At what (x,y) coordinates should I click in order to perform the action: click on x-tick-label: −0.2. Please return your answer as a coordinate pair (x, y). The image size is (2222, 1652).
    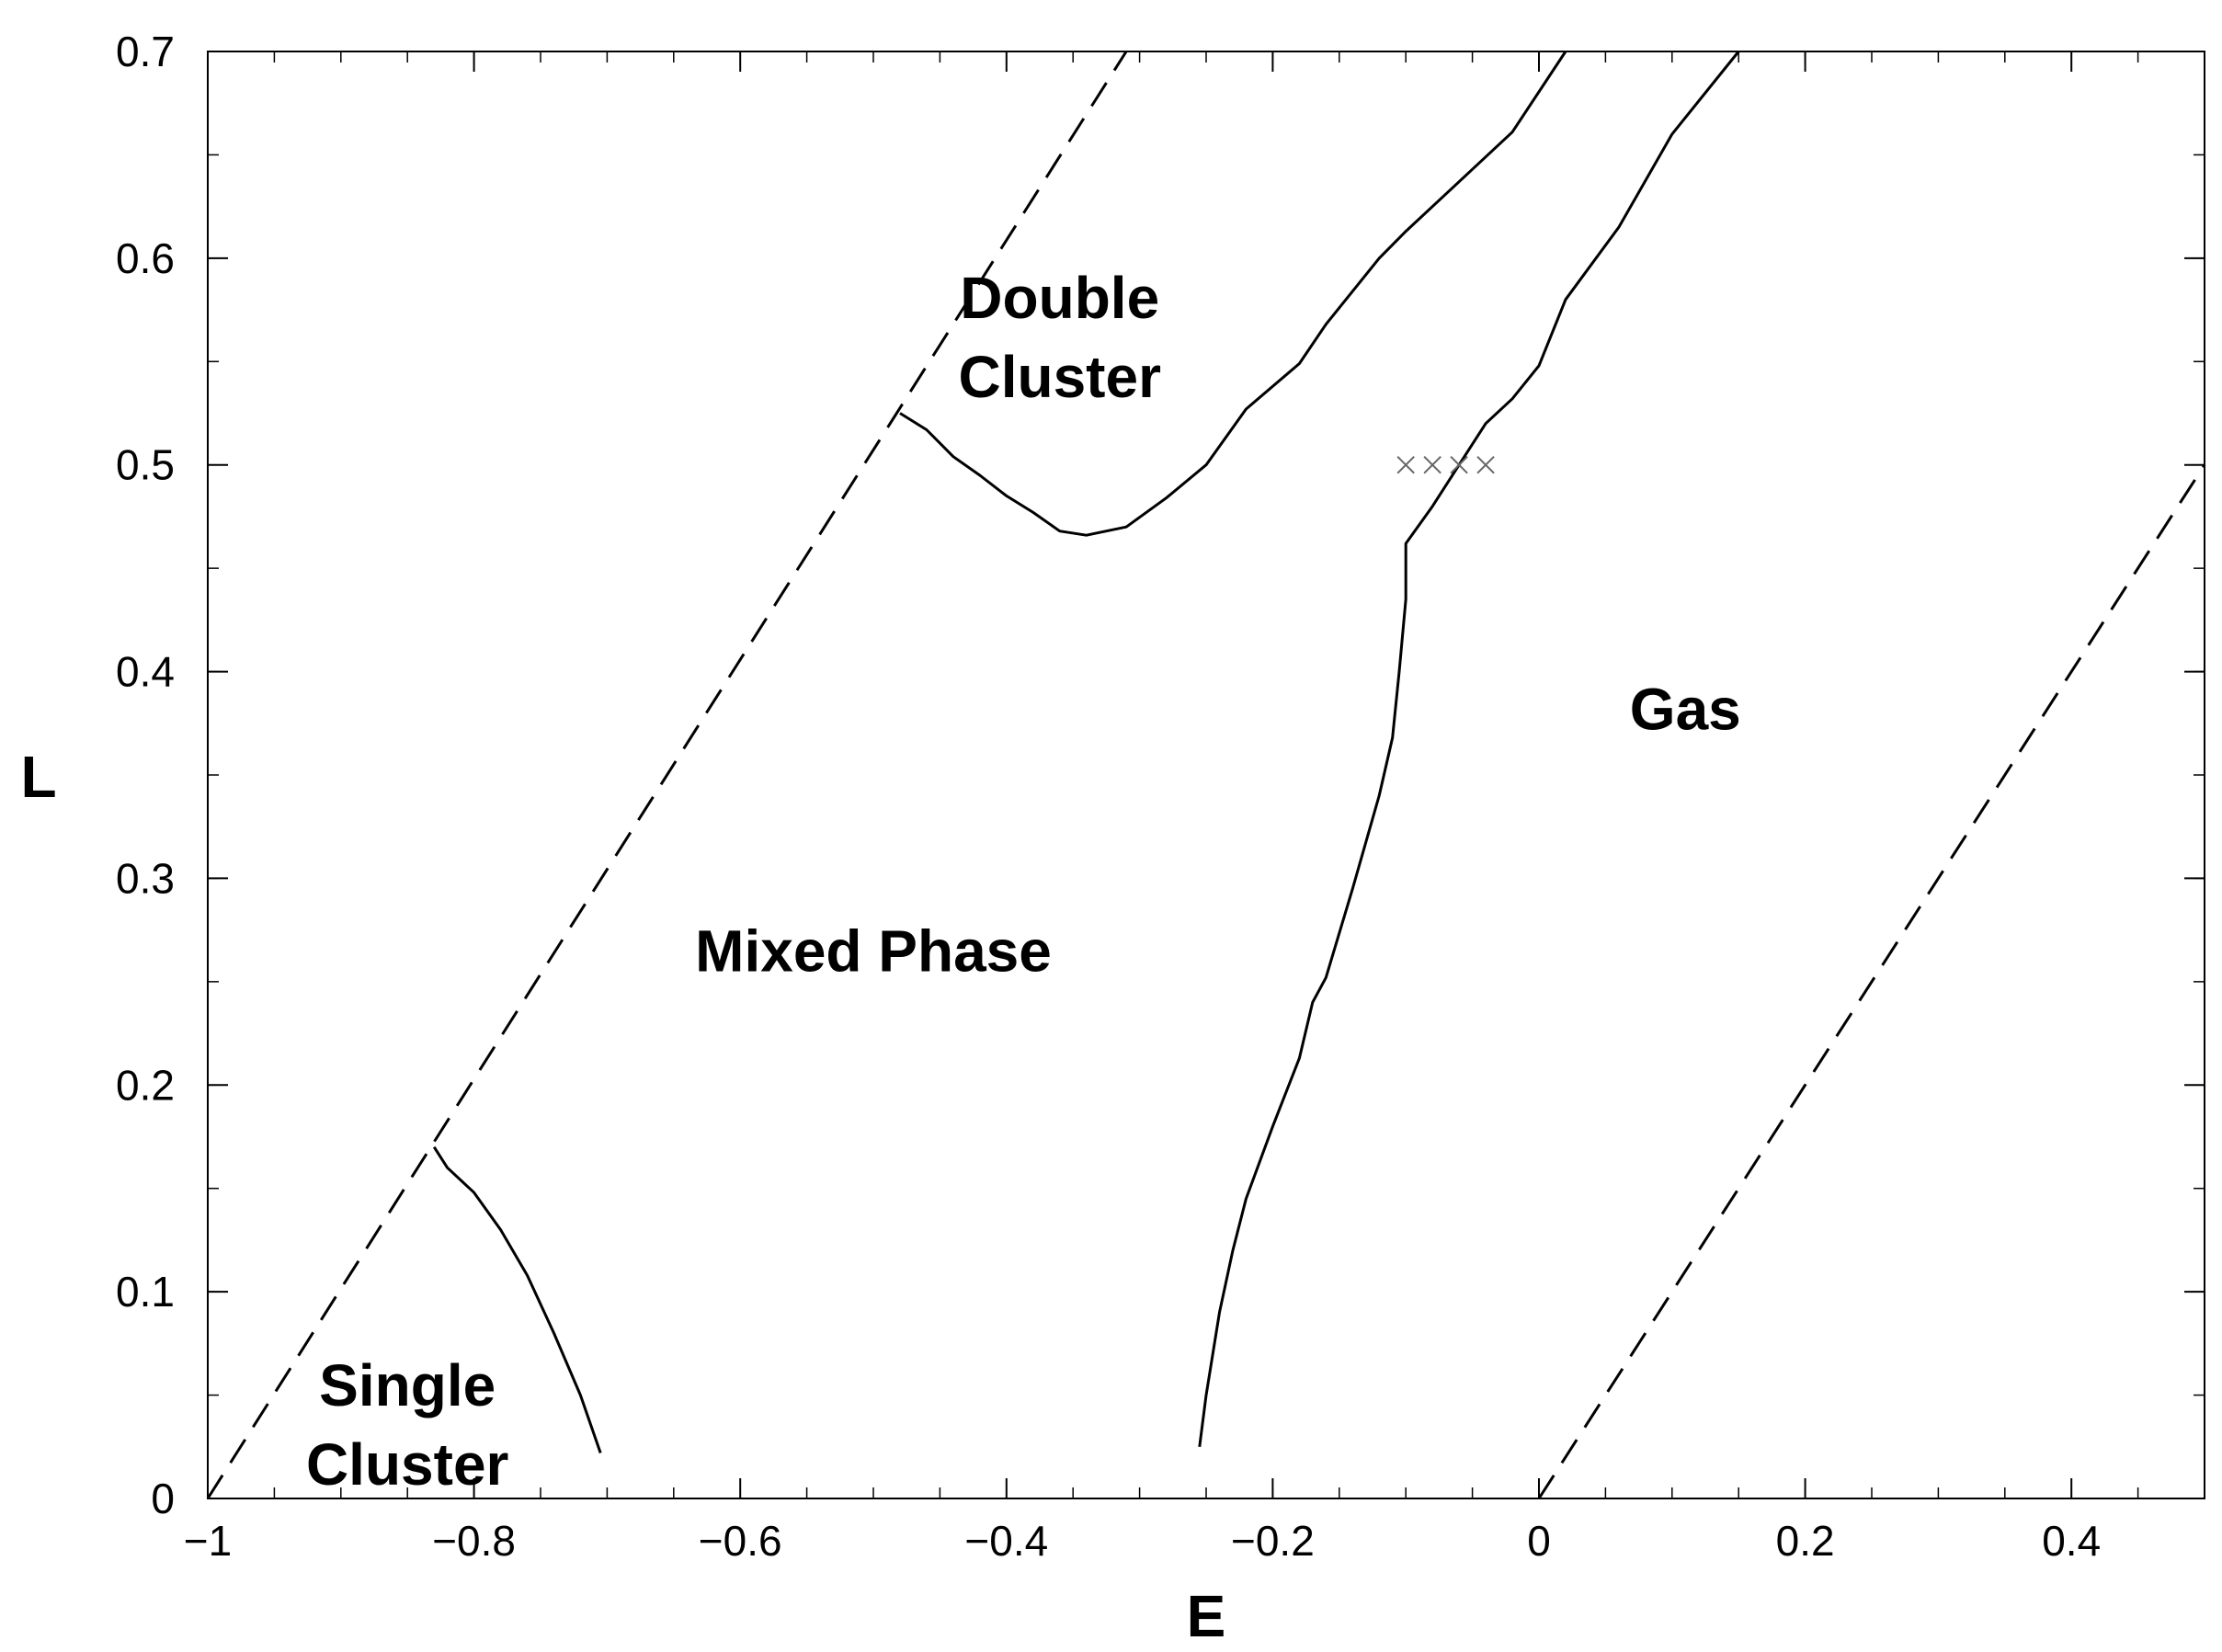
    Looking at the image, I should click on (1273, 1541).